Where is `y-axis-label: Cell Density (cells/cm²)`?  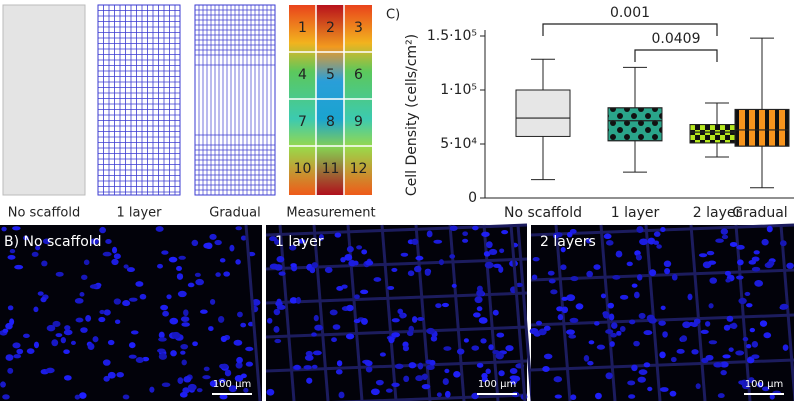
y-axis-label: Cell Density (cells/cm²) is located at coordinates (412, 115).